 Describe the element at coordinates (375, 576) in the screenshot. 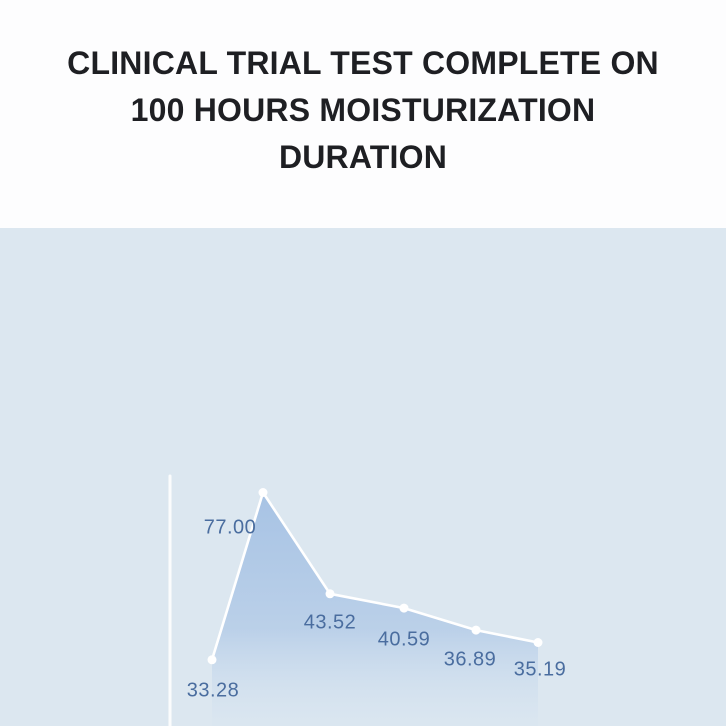

I see `chart-line` at that location.